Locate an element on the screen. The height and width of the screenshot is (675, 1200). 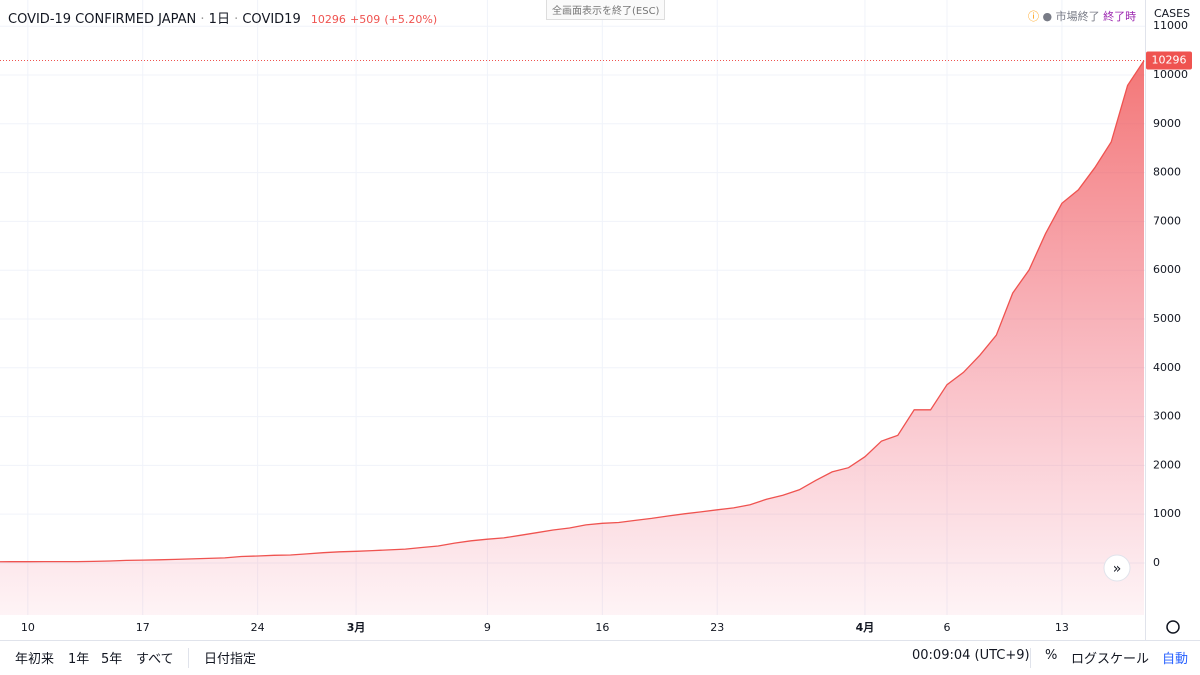
percent: % is located at coordinates (1051, 655).